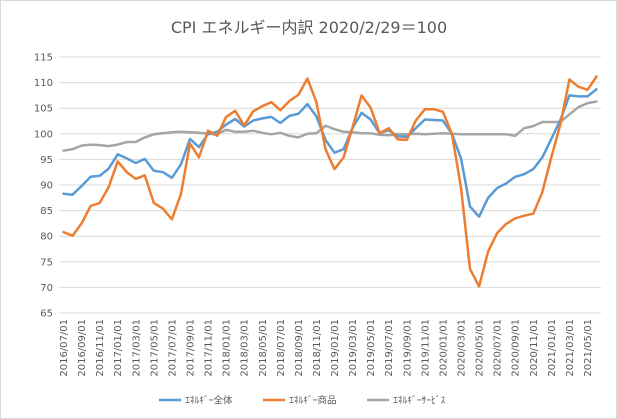 The width and height of the screenshot is (617, 419). Describe the element at coordinates (353, 348) in the screenshot. I see `x-tick-label: 2019/03/01` at that location.